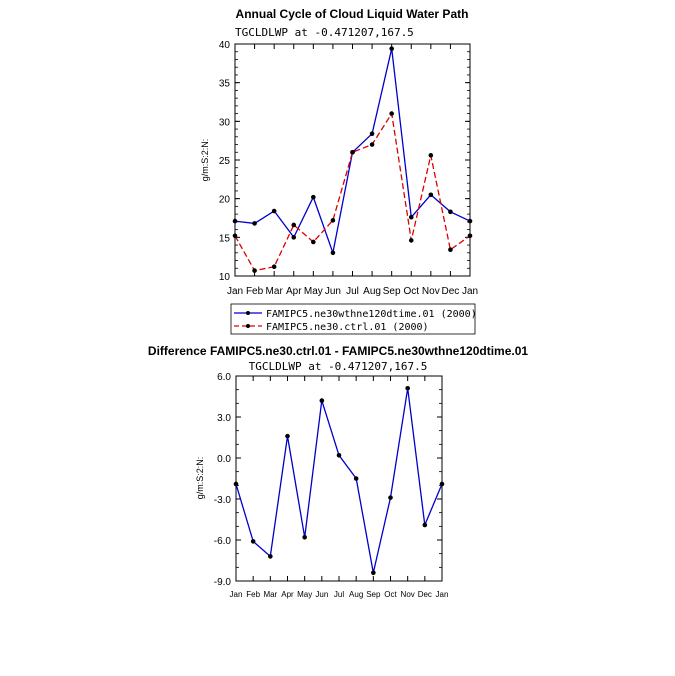 The width and height of the screenshot is (675, 676). I want to click on y-tick-label: 40, so click(225, 45).